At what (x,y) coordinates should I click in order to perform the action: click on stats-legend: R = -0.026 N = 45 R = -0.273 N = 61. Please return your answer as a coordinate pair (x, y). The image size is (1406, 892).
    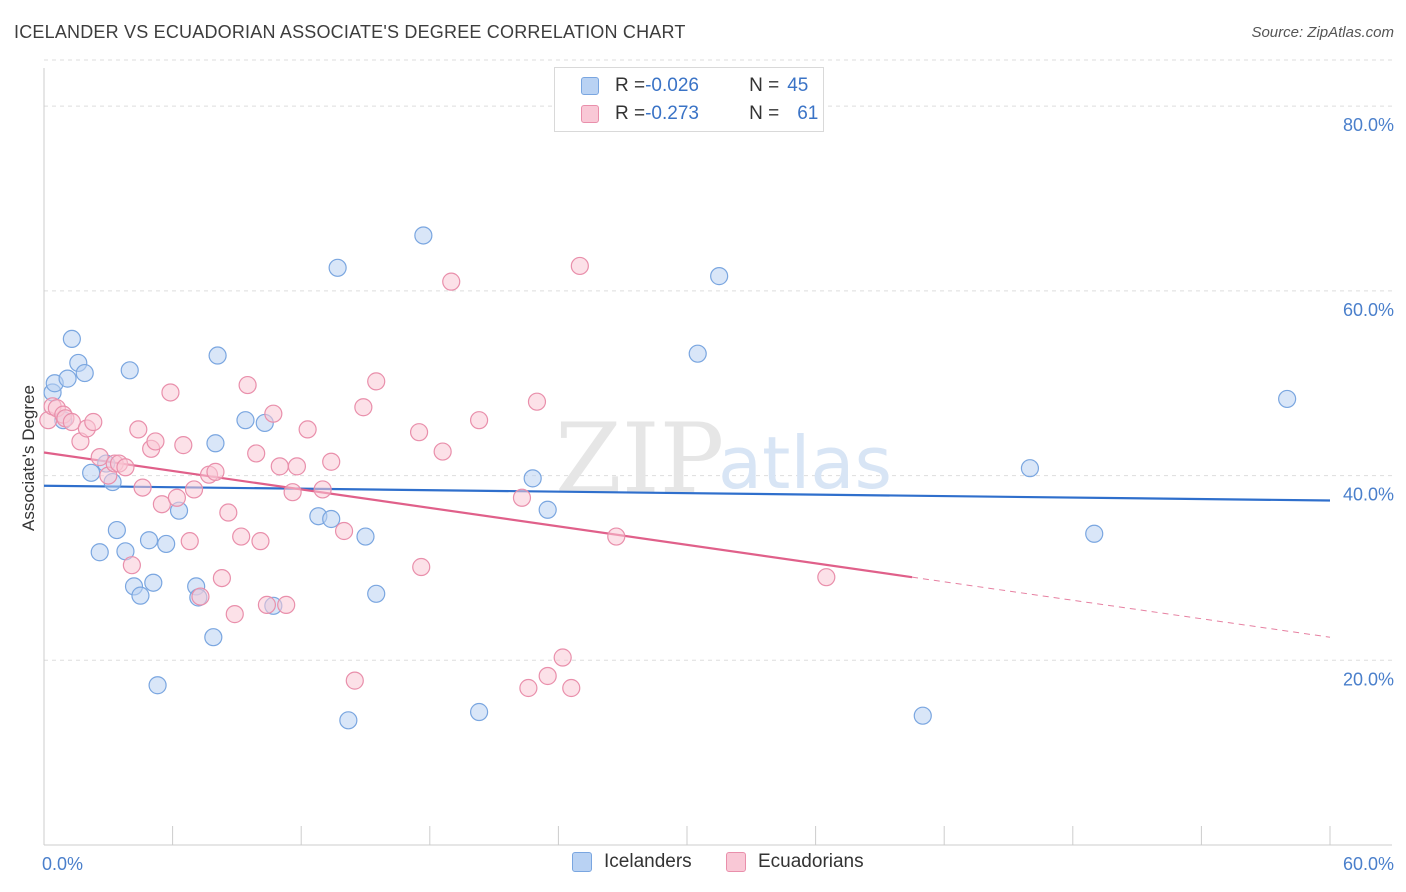
    Looking at the image, I should click on (689, 99).